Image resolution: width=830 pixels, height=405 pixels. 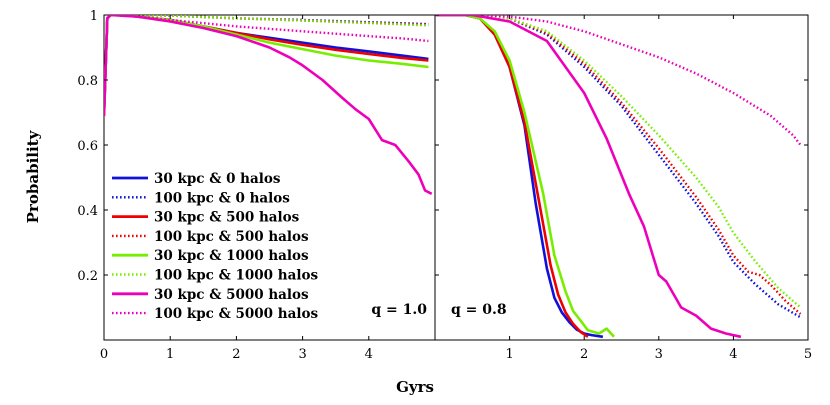 What do you see at coordinates (236, 314) in the screenshot?
I see `legend-label-100-kpc-and-5000-halos: 100 kpc & 5000 halos` at bounding box center [236, 314].